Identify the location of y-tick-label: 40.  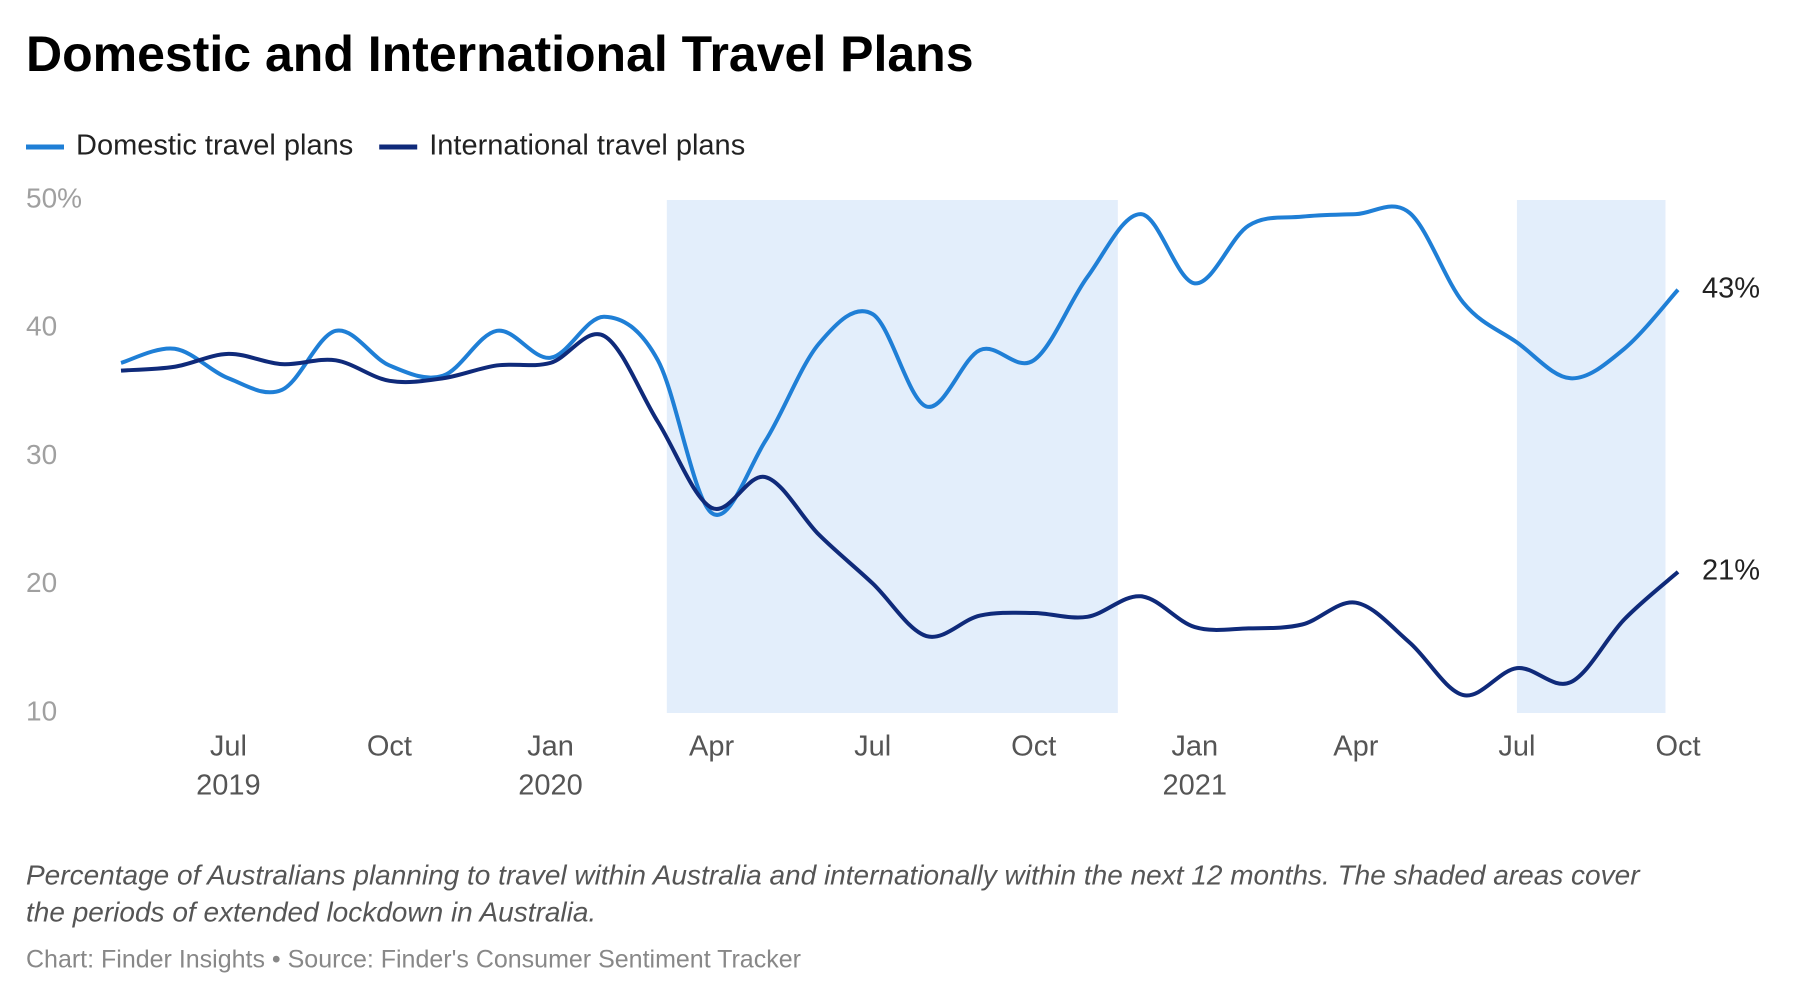
(41, 326).